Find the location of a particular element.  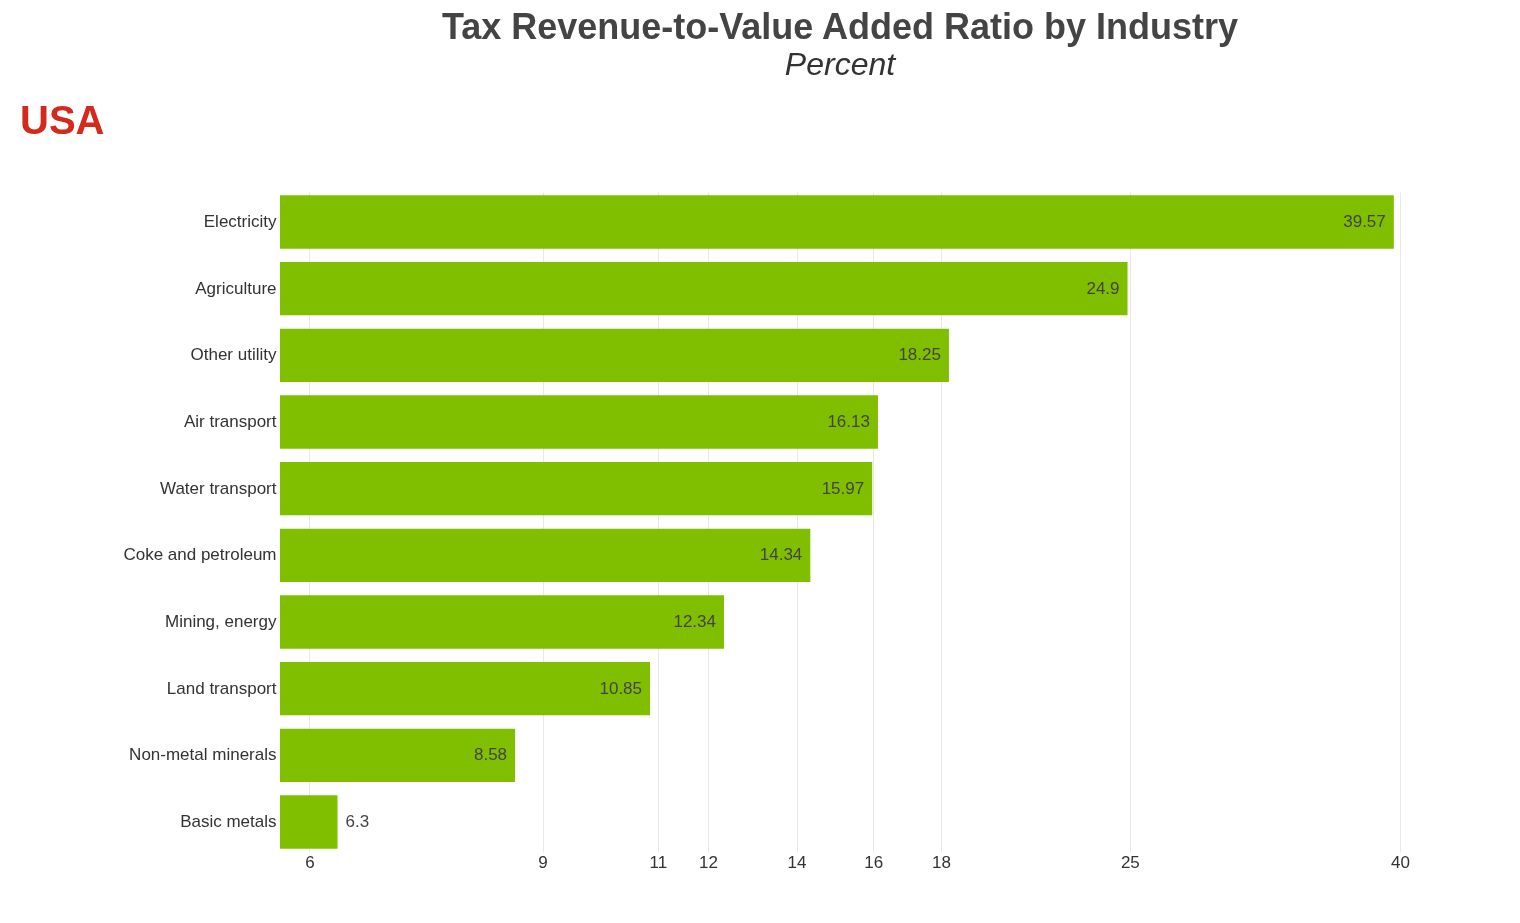

chart-subtitle: Percent is located at coordinates (840, 64).